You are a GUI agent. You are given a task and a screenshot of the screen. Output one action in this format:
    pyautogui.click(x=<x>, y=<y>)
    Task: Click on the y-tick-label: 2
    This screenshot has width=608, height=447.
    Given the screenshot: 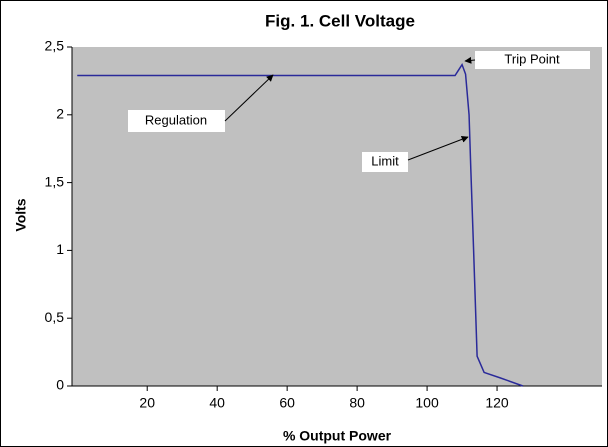 What is the action you would take?
    pyautogui.click(x=60, y=114)
    